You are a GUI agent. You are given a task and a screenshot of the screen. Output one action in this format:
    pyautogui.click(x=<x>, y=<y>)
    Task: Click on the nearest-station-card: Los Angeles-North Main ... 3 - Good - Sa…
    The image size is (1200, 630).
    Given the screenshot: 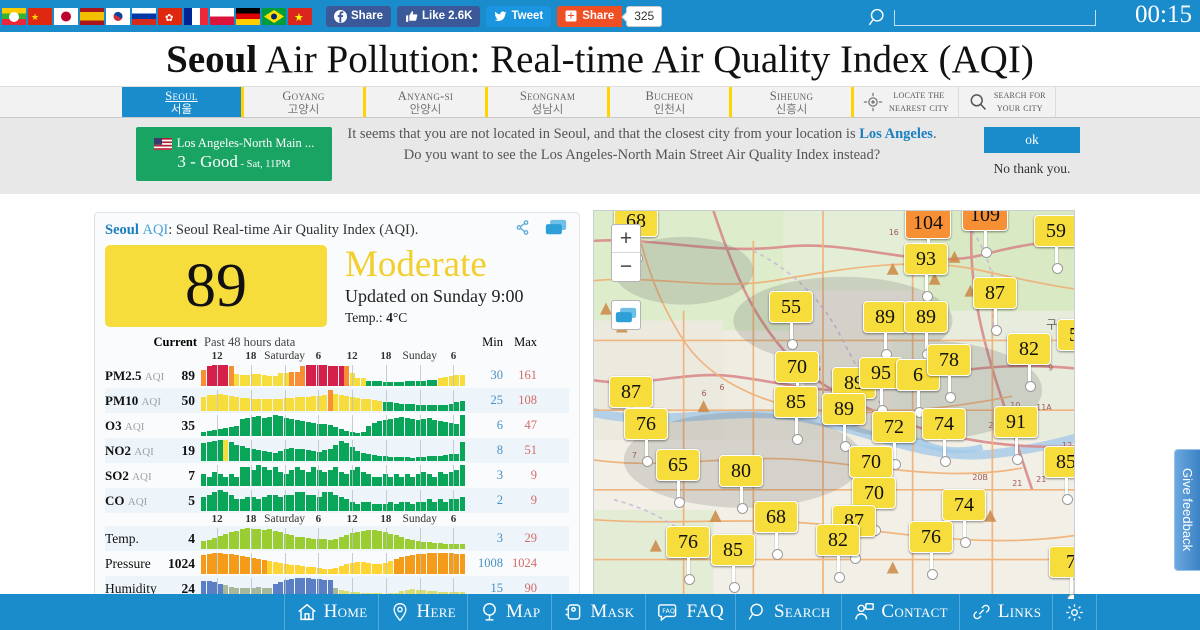 What is the action you would take?
    pyautogui.click(x=234, y=154)
    